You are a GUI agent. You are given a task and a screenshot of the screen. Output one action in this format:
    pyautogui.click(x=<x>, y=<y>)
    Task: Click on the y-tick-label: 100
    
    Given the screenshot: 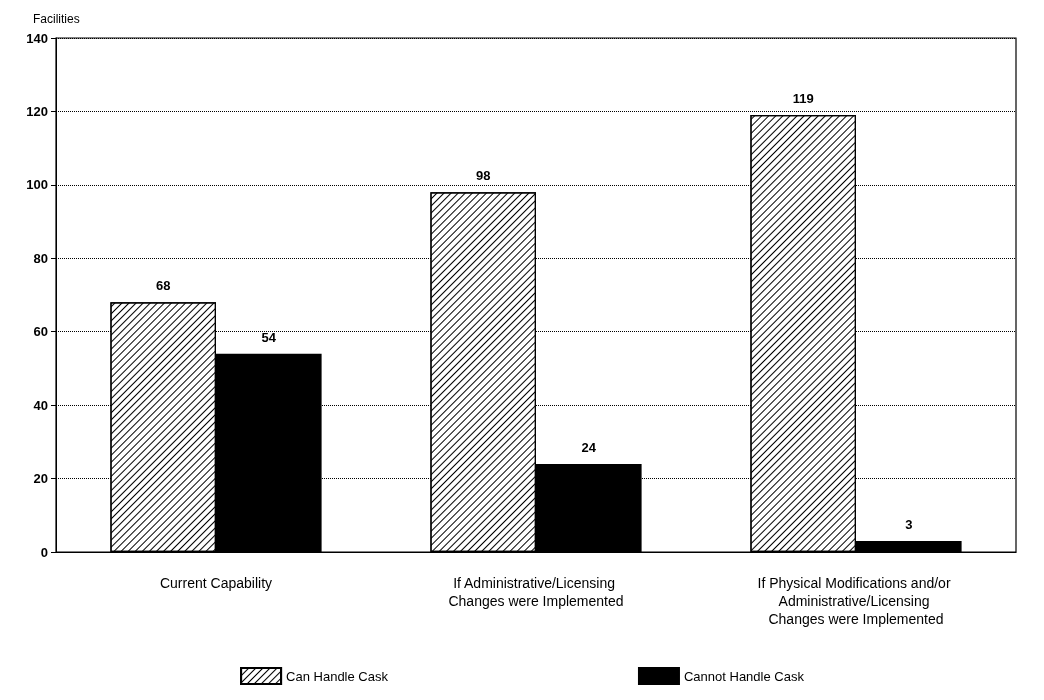 What is the action you would take?
    pyautogui.click(x=37, y=185)
    